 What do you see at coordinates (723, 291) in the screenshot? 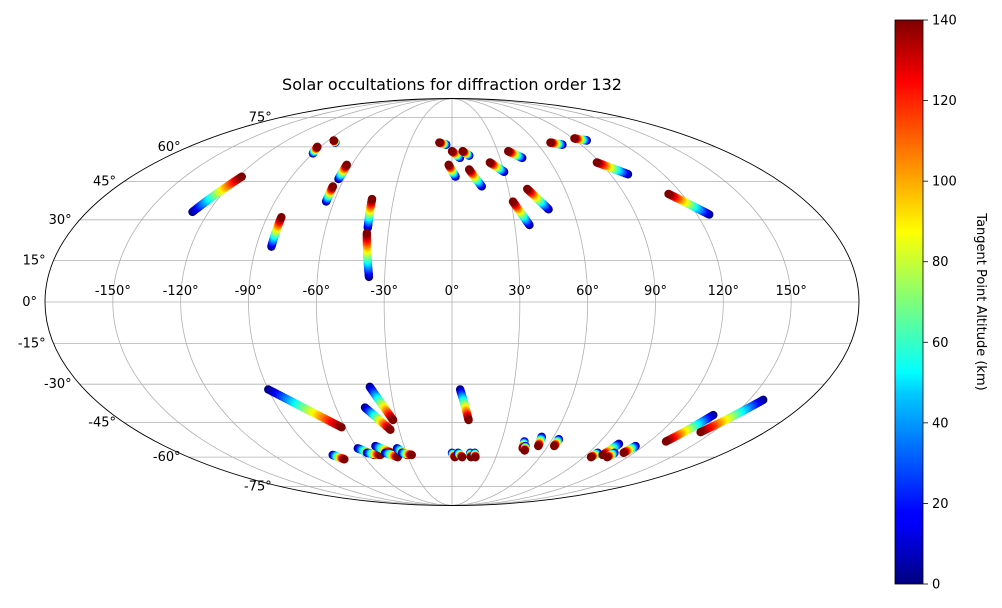
I see `longitude-tick-label: 120°` at bounding box center [723, 291].